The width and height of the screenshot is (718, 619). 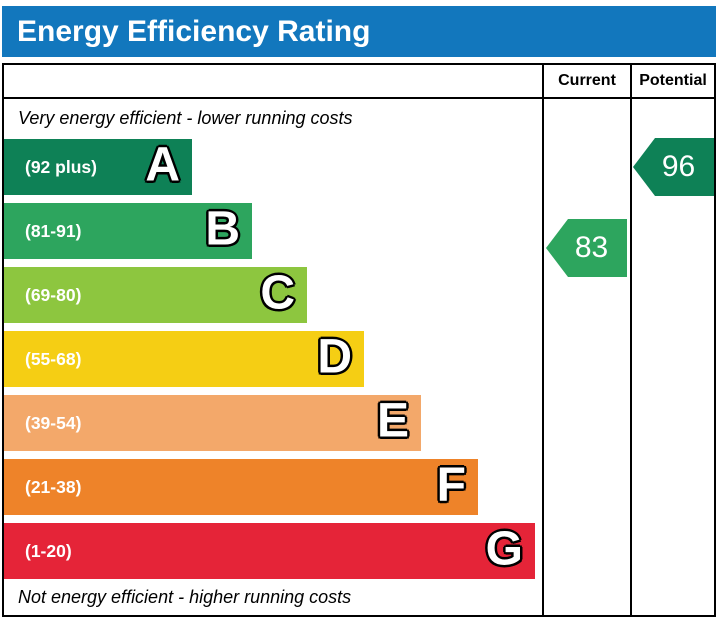 I want to click on band-range-label: (55-68), so click(x=53, y=358).